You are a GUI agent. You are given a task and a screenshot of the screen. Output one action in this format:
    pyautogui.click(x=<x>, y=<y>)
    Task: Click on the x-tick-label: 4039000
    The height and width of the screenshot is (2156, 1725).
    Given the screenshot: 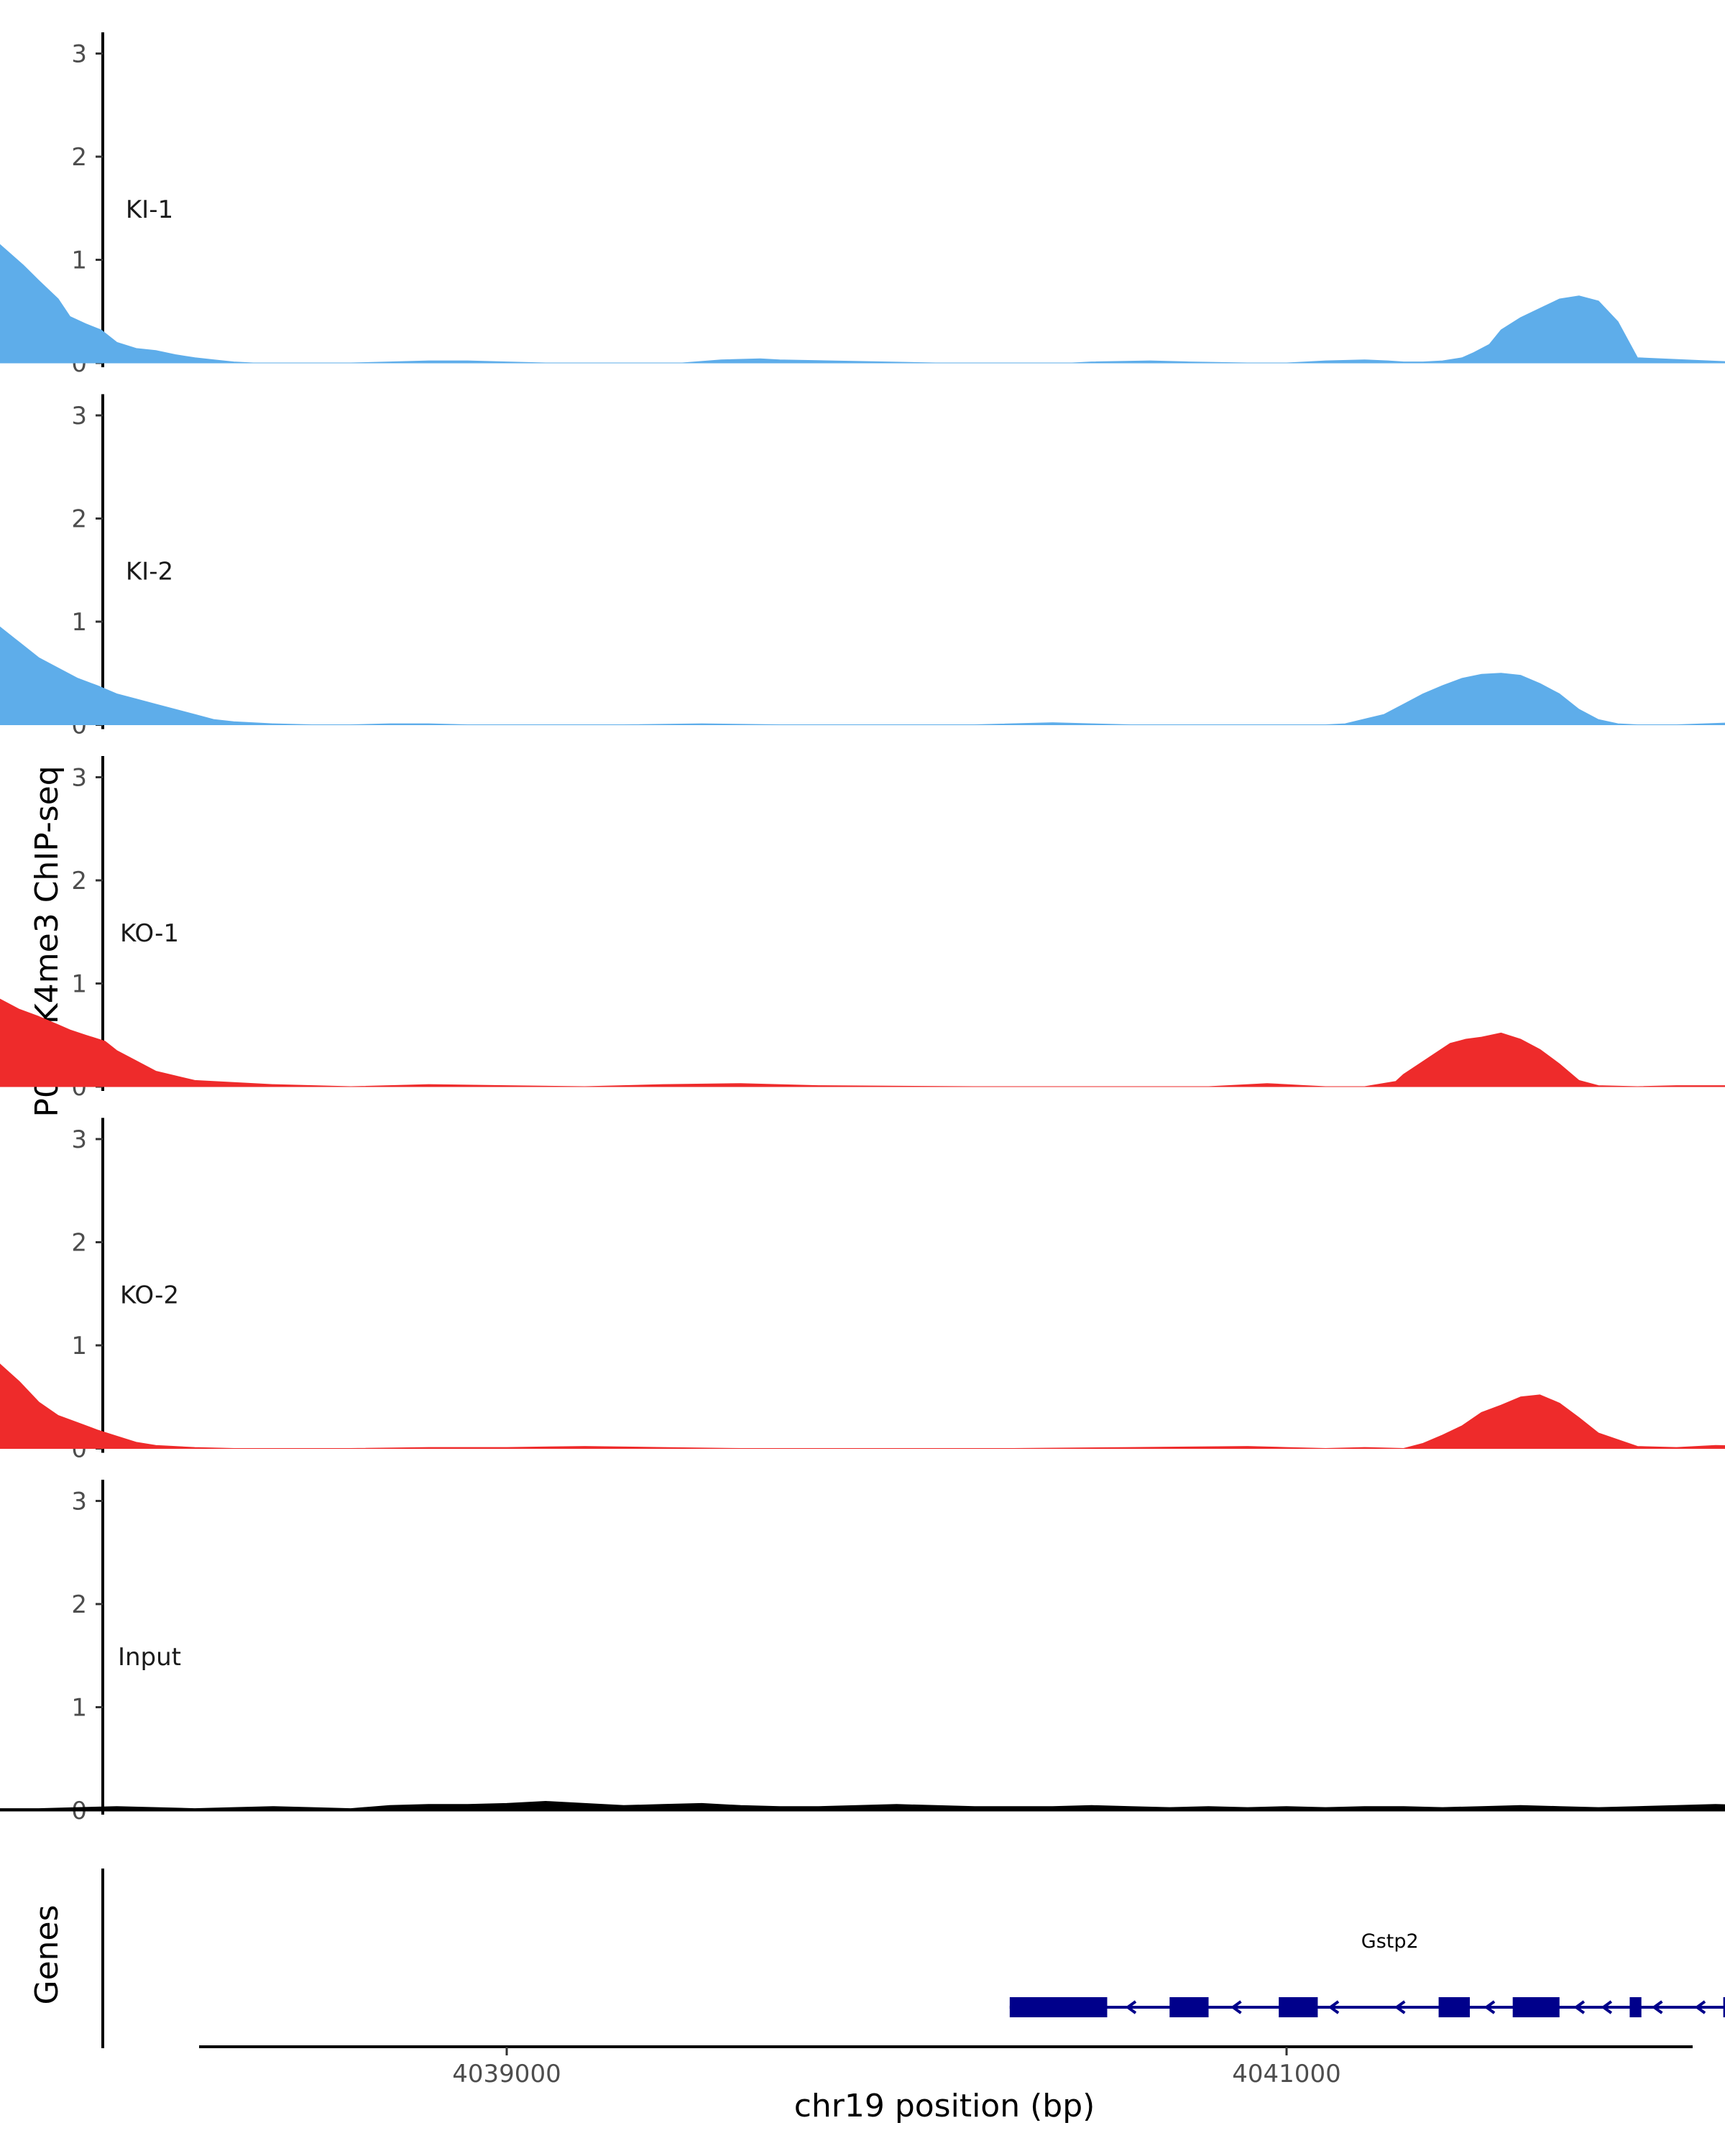 What is the action you would take?
    pyautogui.click(x=506, y=2074)
    